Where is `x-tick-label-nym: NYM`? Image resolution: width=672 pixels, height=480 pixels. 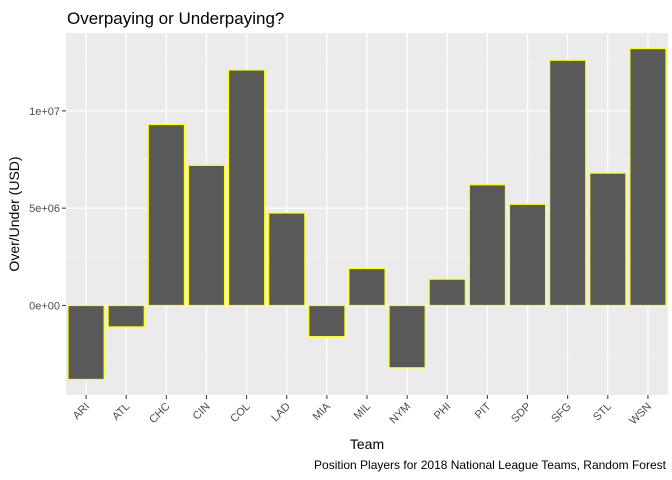 x-tick-label-nym: NYM is located at coordinates (400, 414).